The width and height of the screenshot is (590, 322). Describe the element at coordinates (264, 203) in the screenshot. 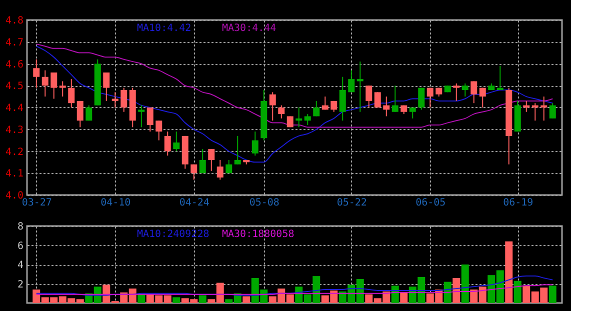

I see `x-tick-label: 05-08` at that location.